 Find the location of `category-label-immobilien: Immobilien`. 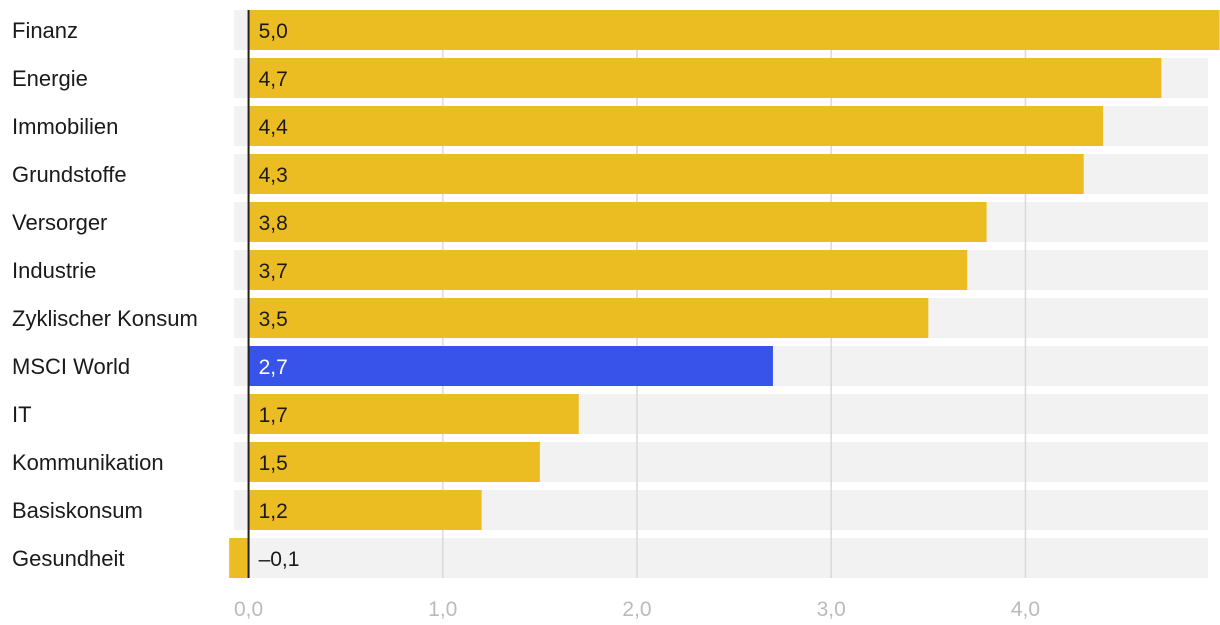

category-label-immobilien: Immobilien is located at coordinates (65, 126).